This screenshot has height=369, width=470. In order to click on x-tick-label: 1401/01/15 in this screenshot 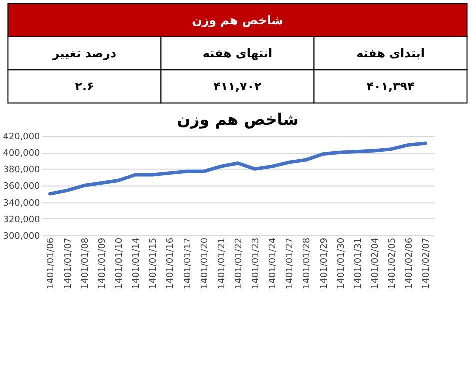, I will do `click(154, 264)`.